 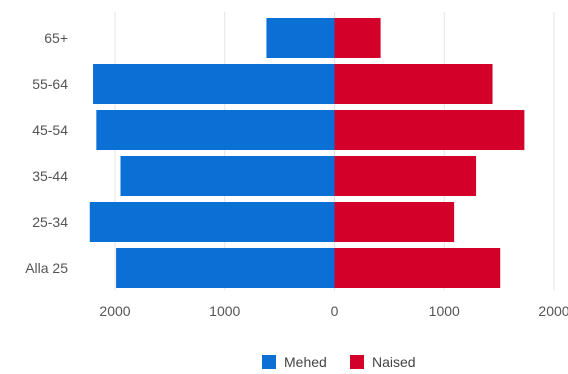 I want to click on category-label: Alla 25, so click(x=46, y=268).